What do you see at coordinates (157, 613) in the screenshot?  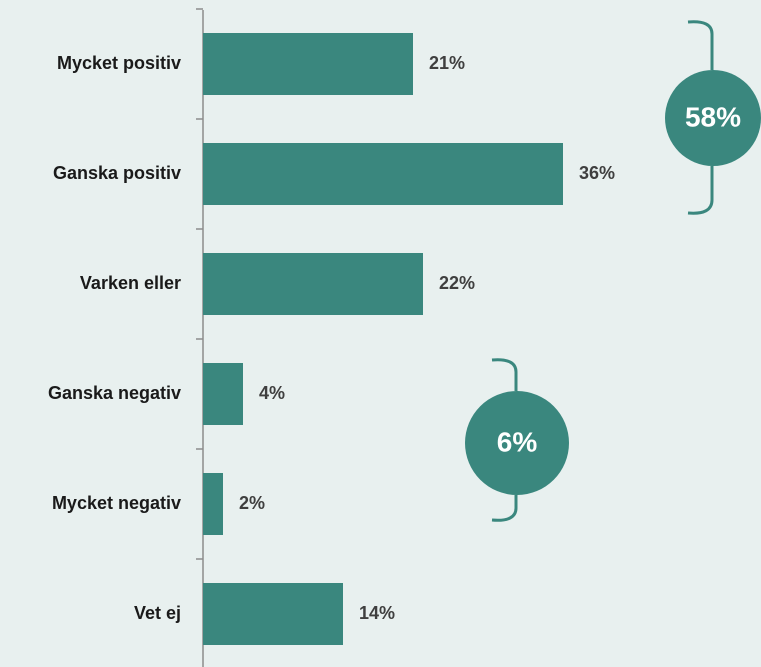 I see `y-tick-label: Vet ej` at bounding box center [157, 613].